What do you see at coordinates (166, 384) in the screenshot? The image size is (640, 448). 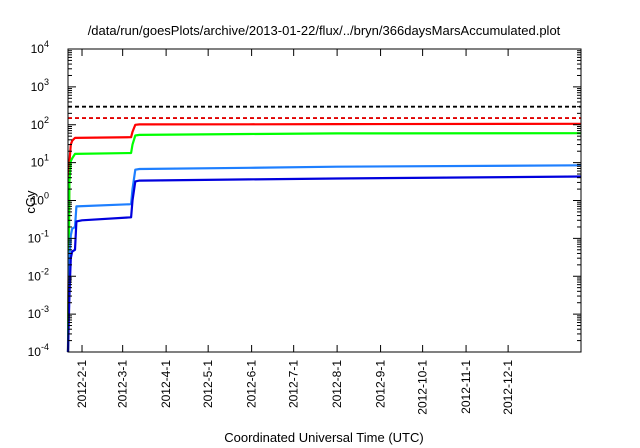 I see `x-tick-label: 2012-4-1` at bounding box center [166, 384].